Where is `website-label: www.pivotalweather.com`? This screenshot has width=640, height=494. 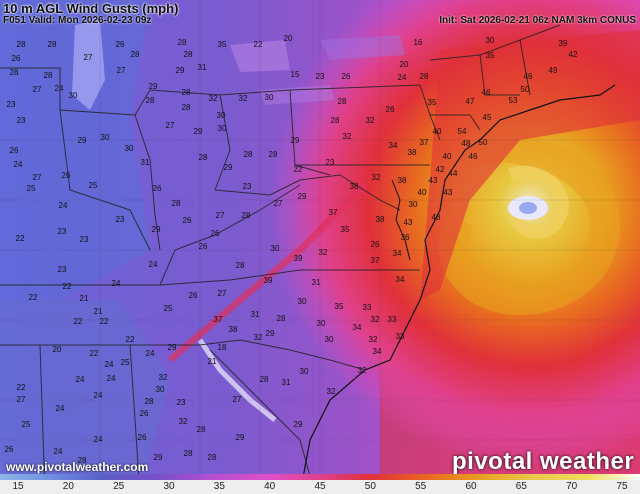
website-label: www.pivotalweather.com is located at coordinates (77, 467).